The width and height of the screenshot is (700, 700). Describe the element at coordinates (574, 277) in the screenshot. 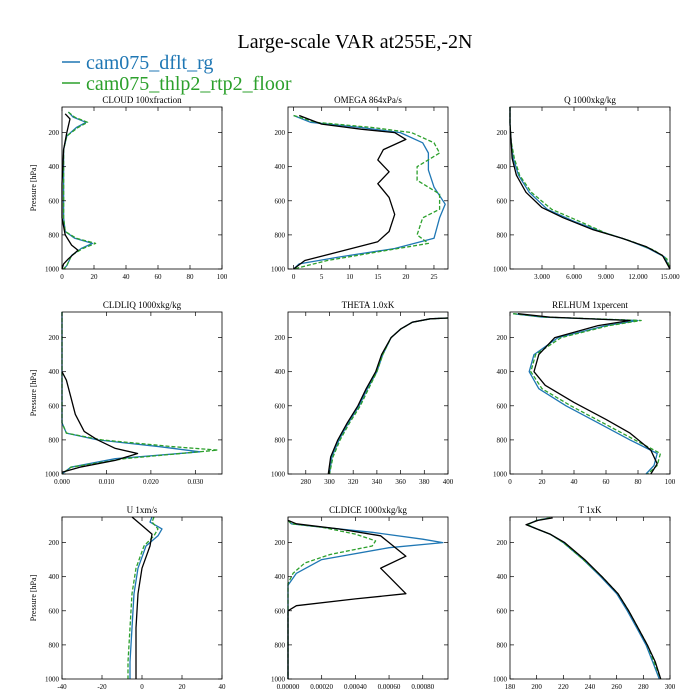

I see `x-tick-label: 6.000` at that location.